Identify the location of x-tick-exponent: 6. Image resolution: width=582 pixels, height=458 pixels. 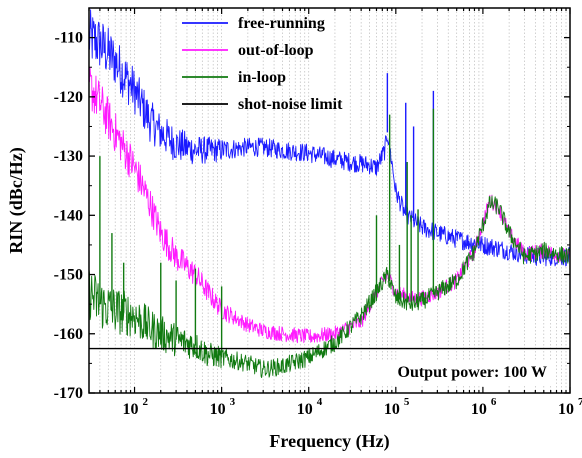
(494, 402).